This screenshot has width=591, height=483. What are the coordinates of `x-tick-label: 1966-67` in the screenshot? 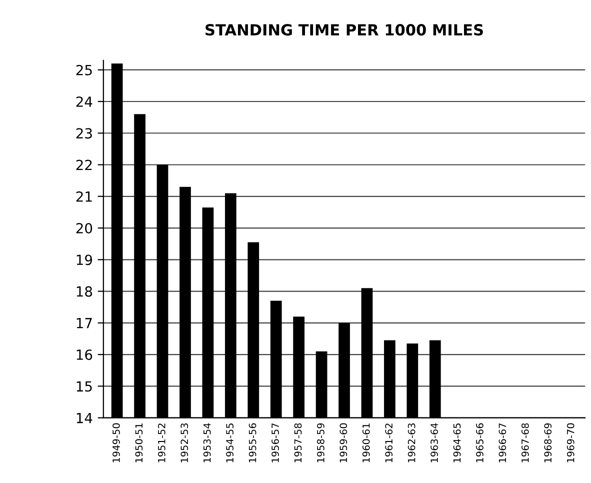 It's located at (502, 442).